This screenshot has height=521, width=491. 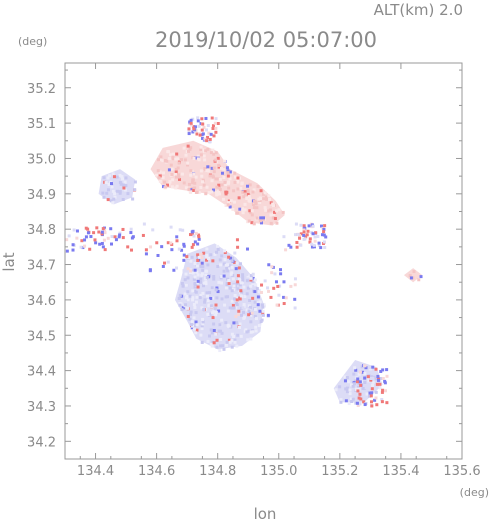 I want to click on x-tick-label: 134.6, so click(x=156, y=471).